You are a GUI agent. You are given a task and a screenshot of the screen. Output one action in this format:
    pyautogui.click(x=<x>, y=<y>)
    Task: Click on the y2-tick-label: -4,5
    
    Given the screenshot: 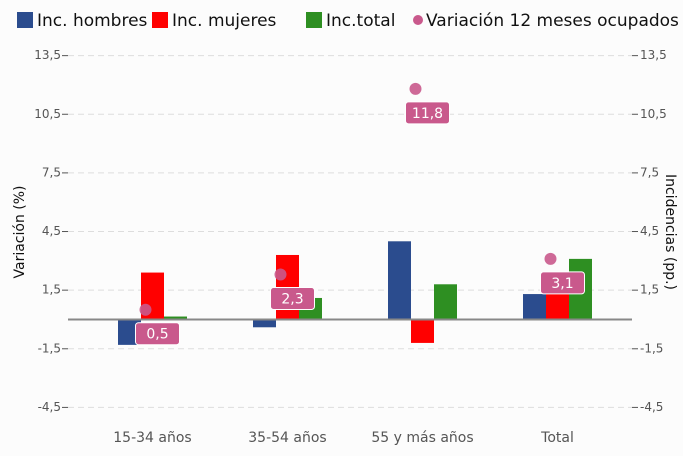 What is the action you would take?
    pyautogui.click(x=651, y=407)
    